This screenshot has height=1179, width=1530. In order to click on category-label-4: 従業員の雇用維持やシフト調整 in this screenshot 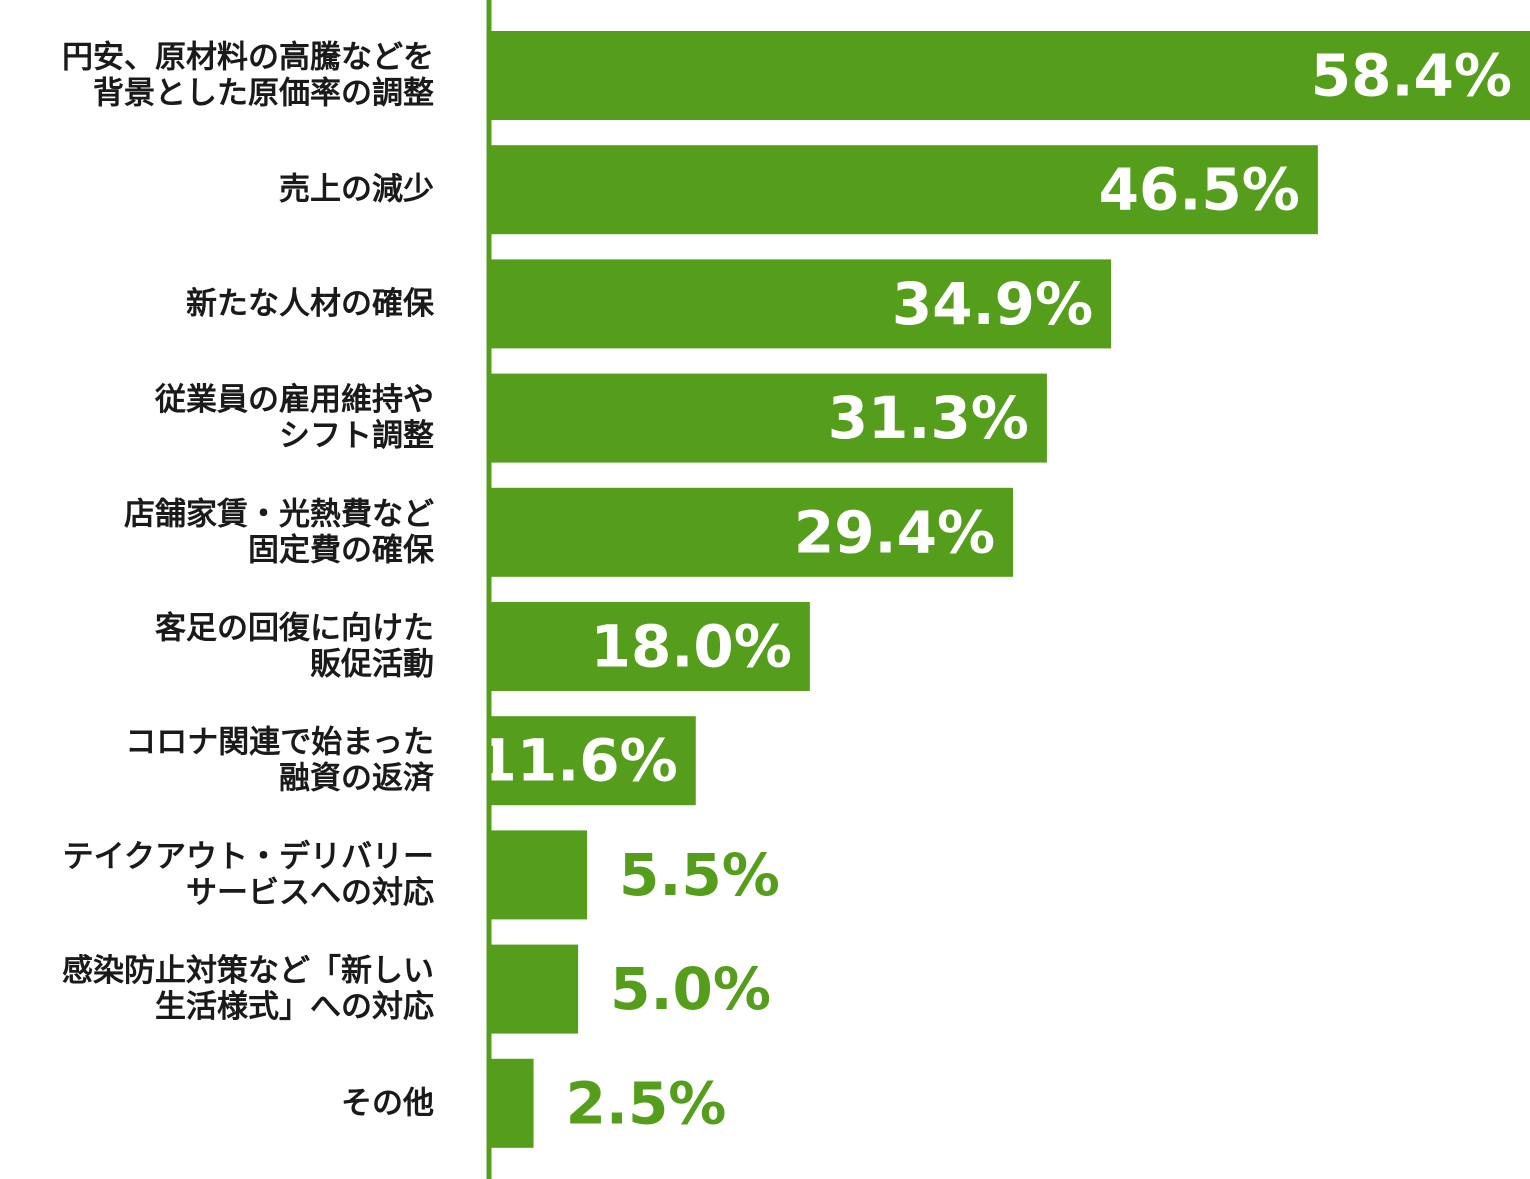, I will do `click(294, 418)`.